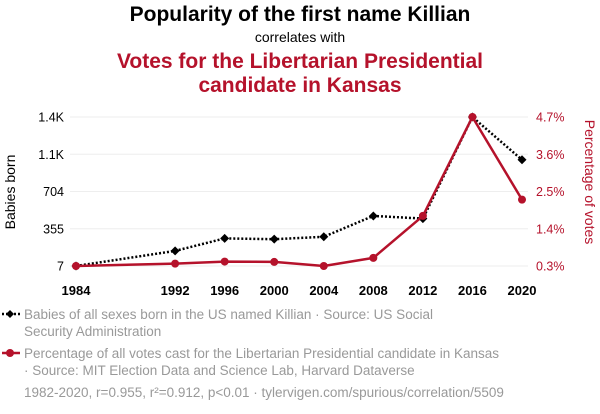 The height and width of the screenshot is (414, 600). What do you see at coordinates (10, 353) in the screenshot?
I see `legend-marker-votes` at bounding box center [10, 353].